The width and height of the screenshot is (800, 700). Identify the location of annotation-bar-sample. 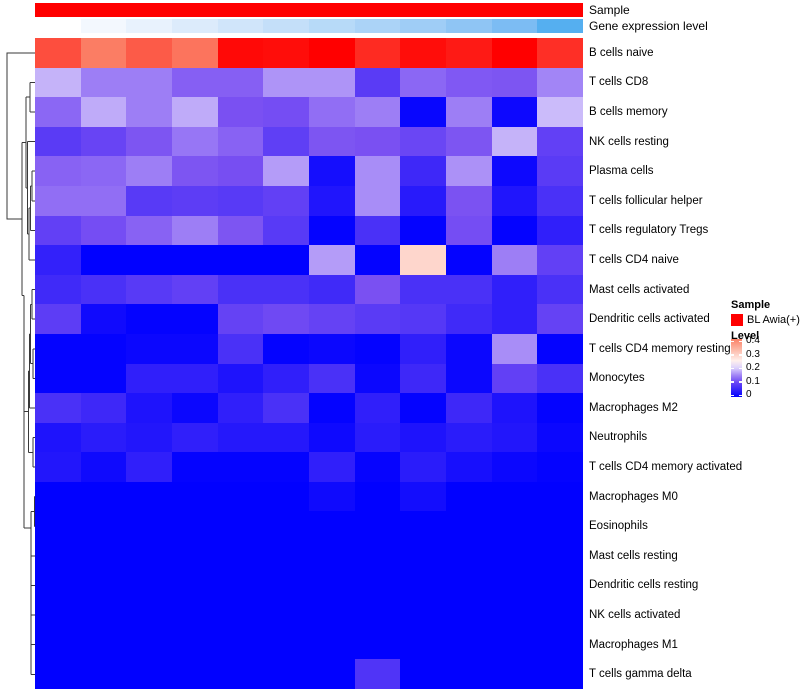
(309, 10).